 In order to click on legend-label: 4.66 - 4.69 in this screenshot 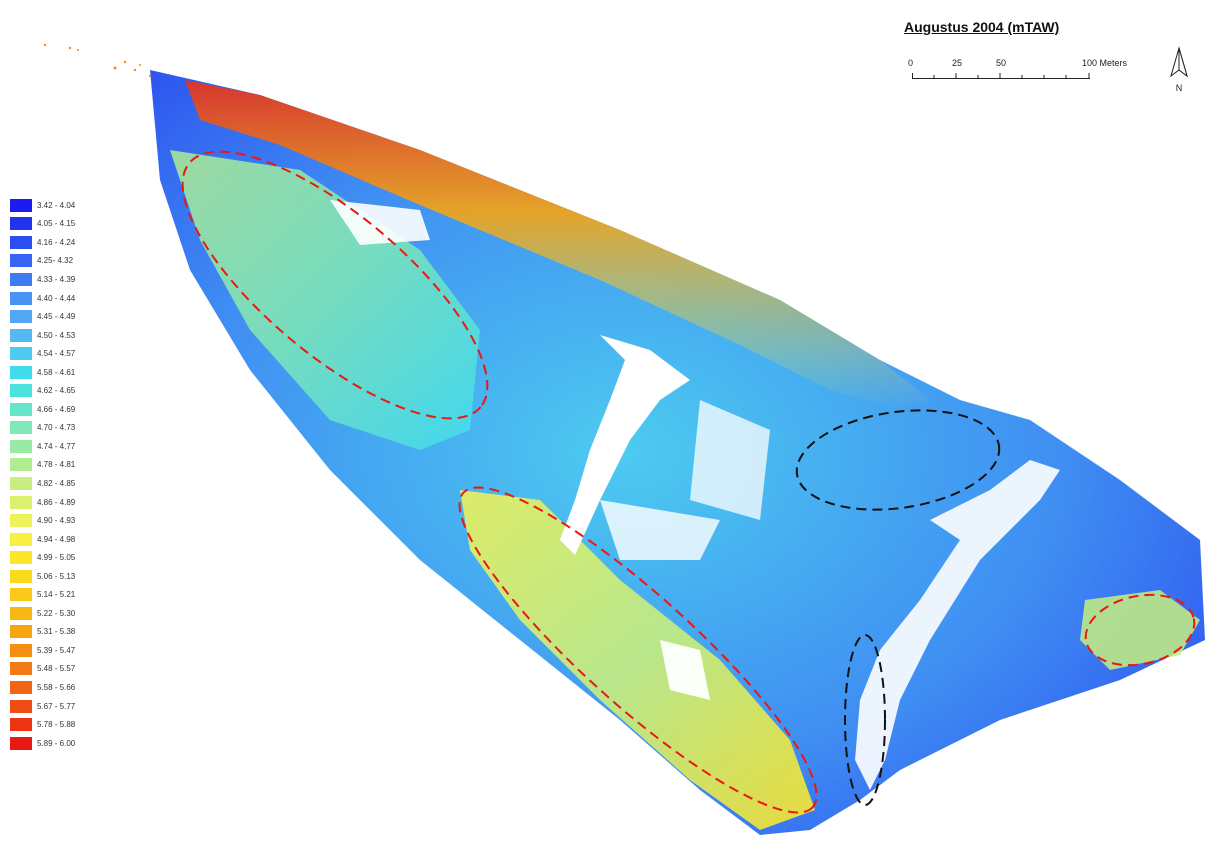, I will do `click(56, 409)`.